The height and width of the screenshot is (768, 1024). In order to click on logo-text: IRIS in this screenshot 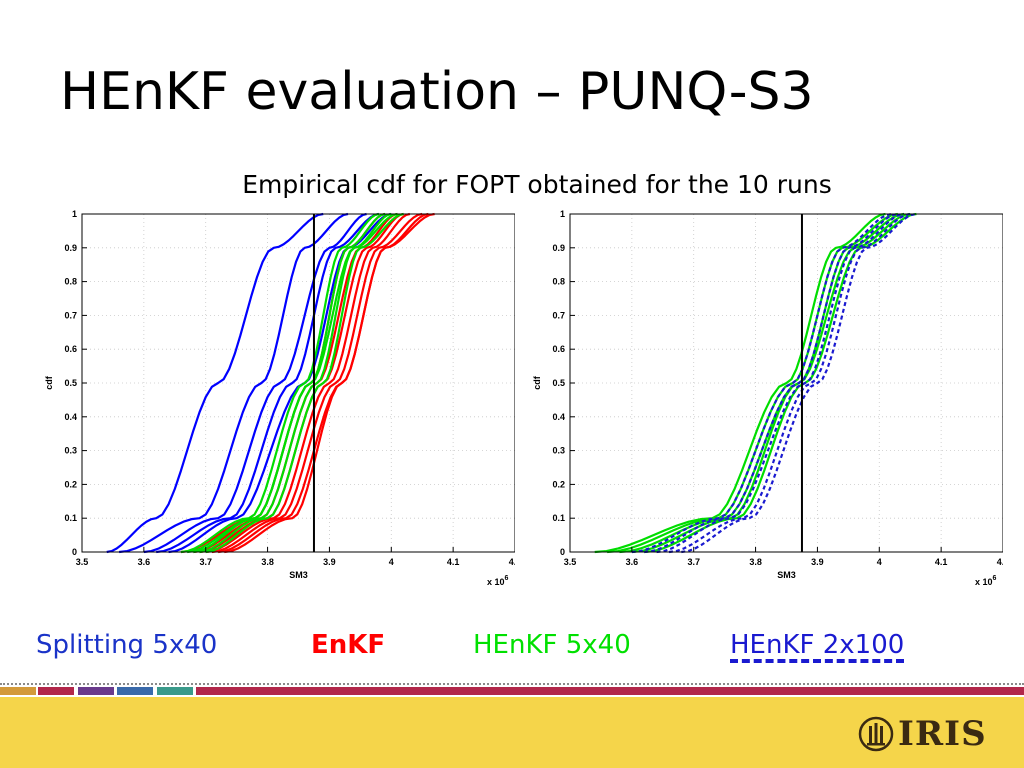, I will do `click(942, 734)`.